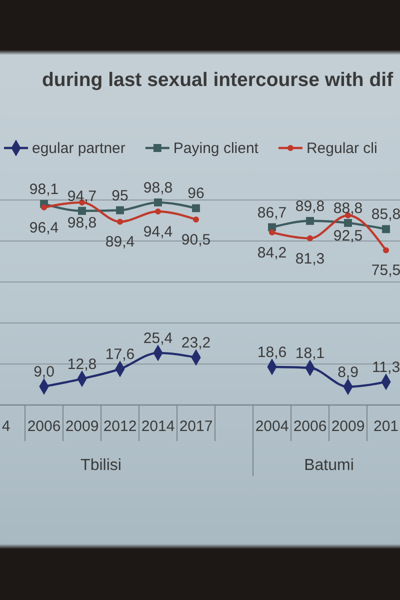  Describe the element at coordinates (385, 215) in the screenshot. I see `data-label: 85,8` at that location.